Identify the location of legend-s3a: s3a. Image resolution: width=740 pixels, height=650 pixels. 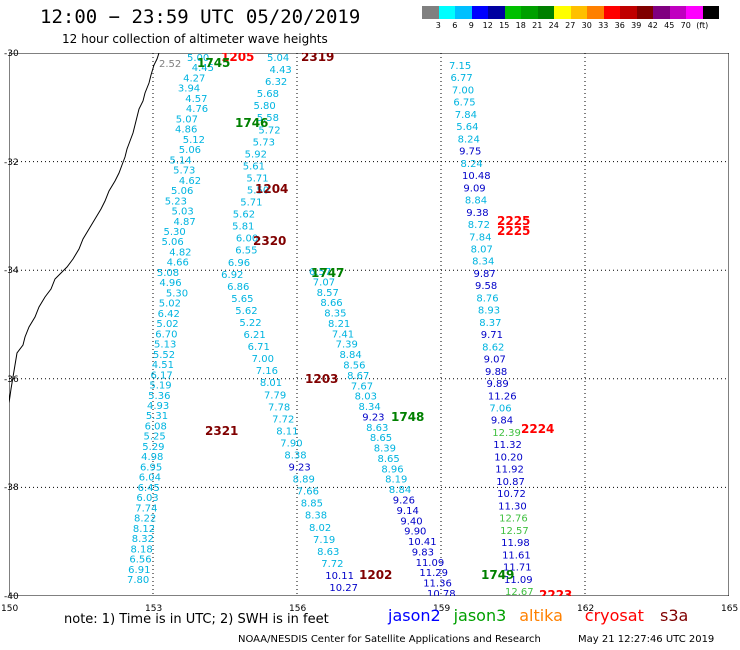
(674, 615).